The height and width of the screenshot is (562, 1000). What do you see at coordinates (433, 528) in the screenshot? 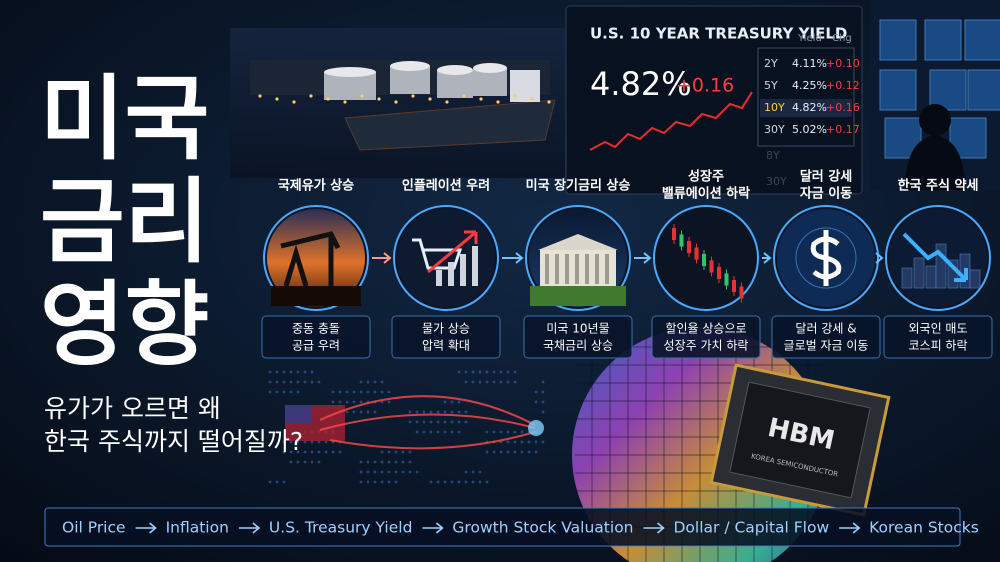
I see `flow-arrow` at bounding box center [433, 528].